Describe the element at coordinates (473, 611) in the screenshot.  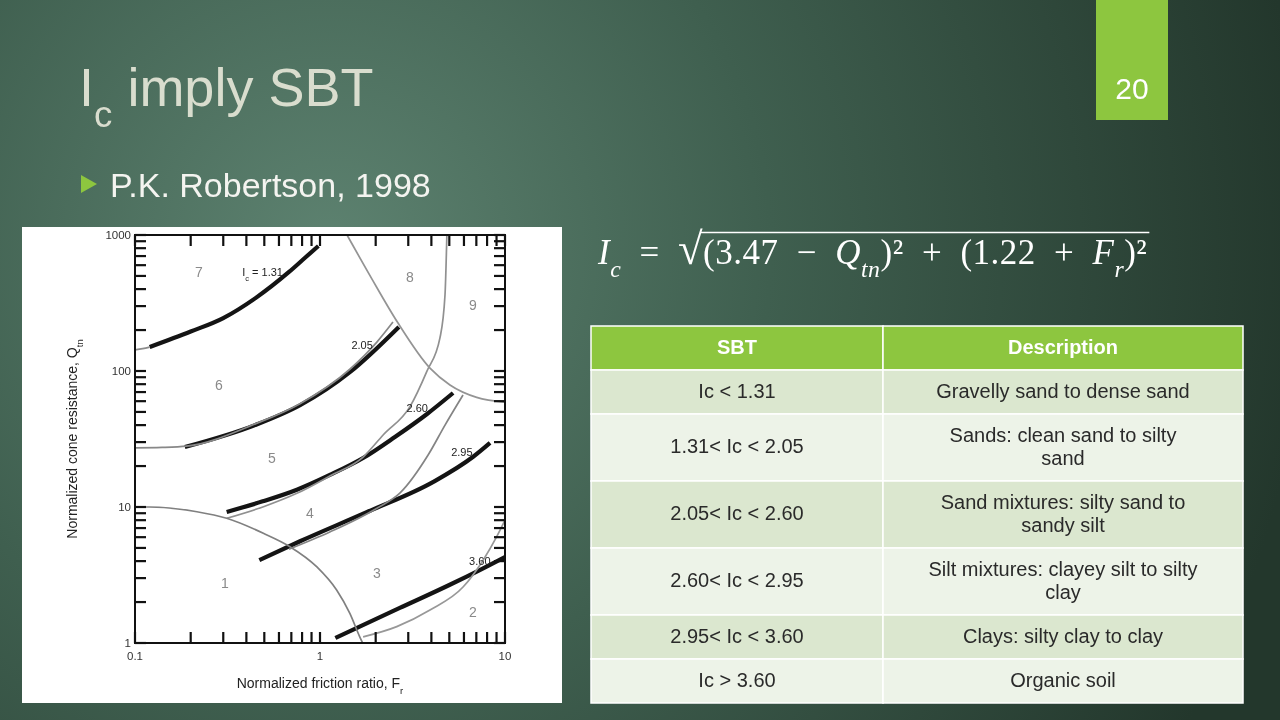
I see `annotation: 2` at that location.